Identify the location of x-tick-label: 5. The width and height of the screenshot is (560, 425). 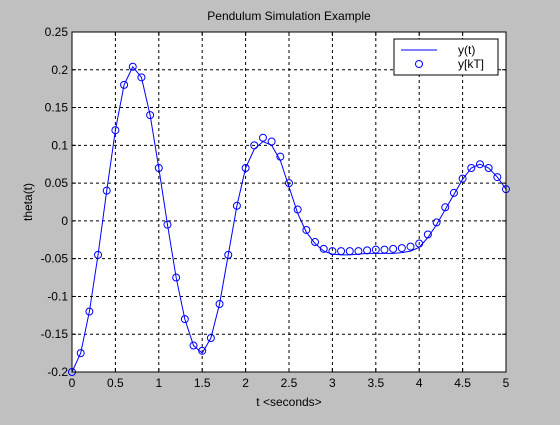
(506, 383).